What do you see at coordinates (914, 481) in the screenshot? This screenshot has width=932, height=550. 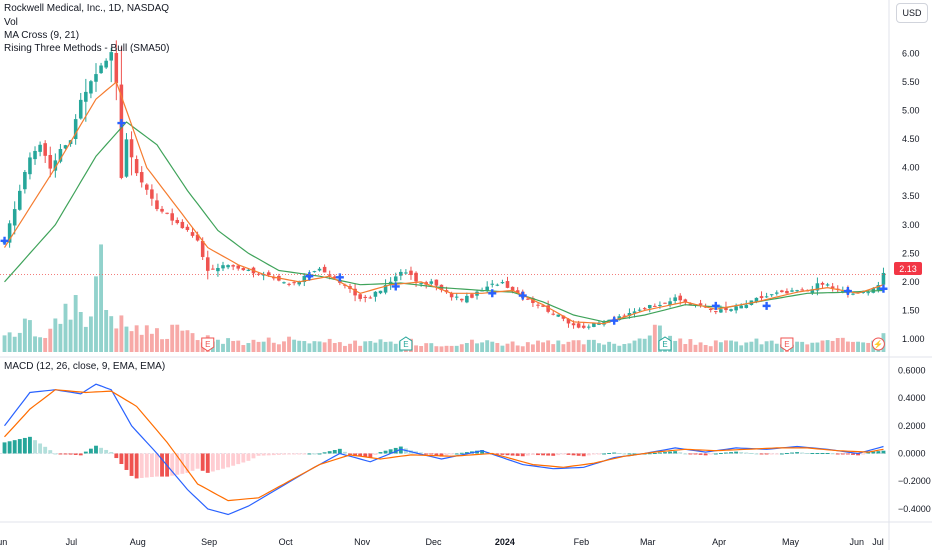 I see `macd-tick-label: −0.2000` at bounding box center [914, 481].